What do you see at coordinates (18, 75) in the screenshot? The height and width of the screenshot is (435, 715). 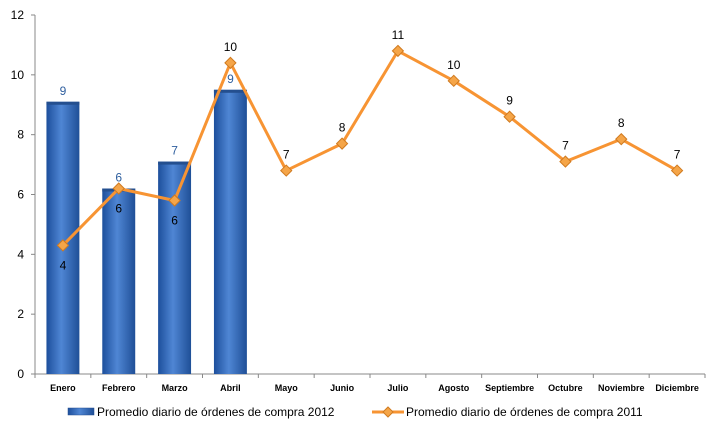 I see `y-tick-label: 10` at bounding box center [18, 75].